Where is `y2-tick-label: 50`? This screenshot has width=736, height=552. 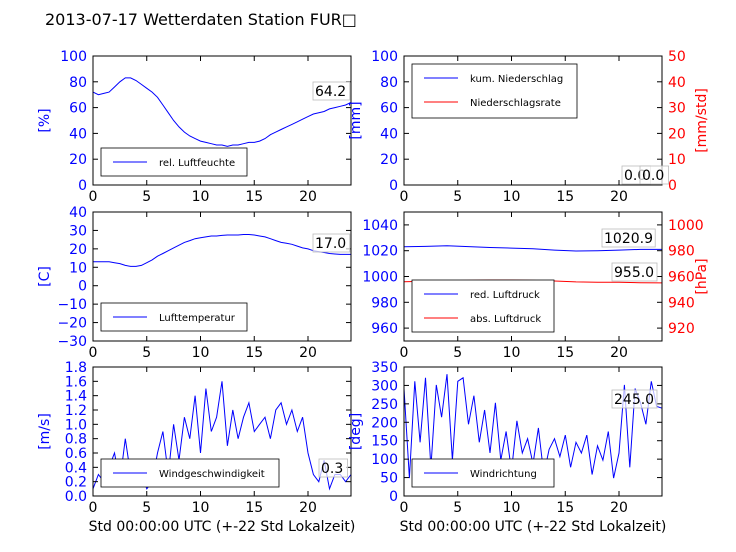 y2-tick-label: 50 is located at coordinates (677, 57).